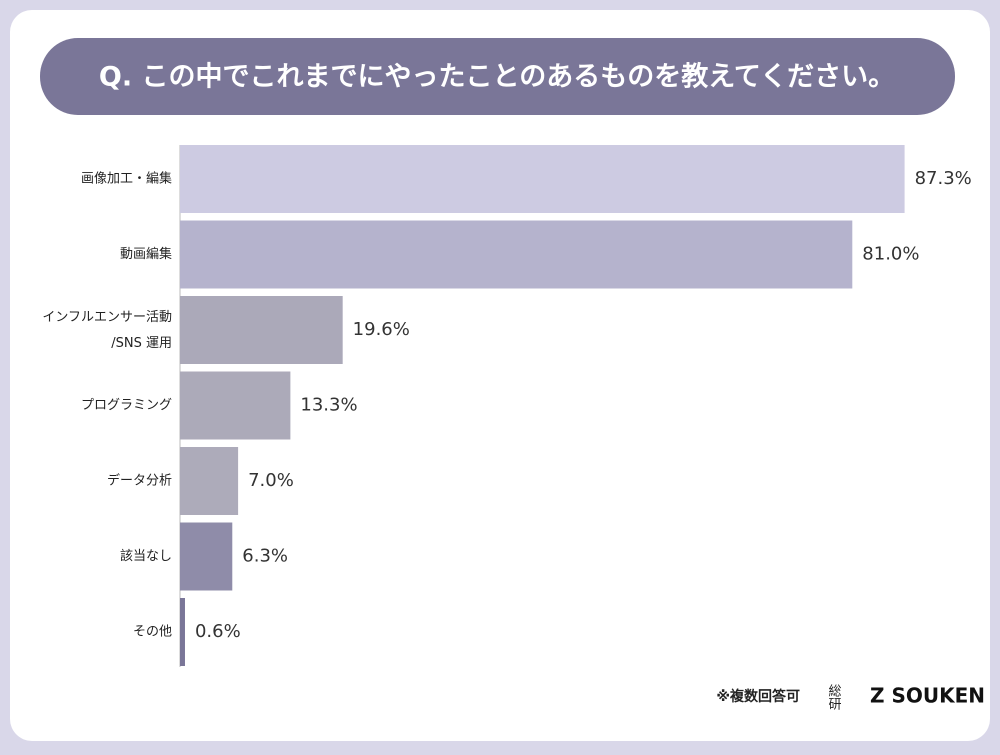 Image resolution: width=1000 pixels, height=755 pixels. Describe the element at coordinates (265, 556) in the screenshot. I see `value-label: 6.3%` at that location.